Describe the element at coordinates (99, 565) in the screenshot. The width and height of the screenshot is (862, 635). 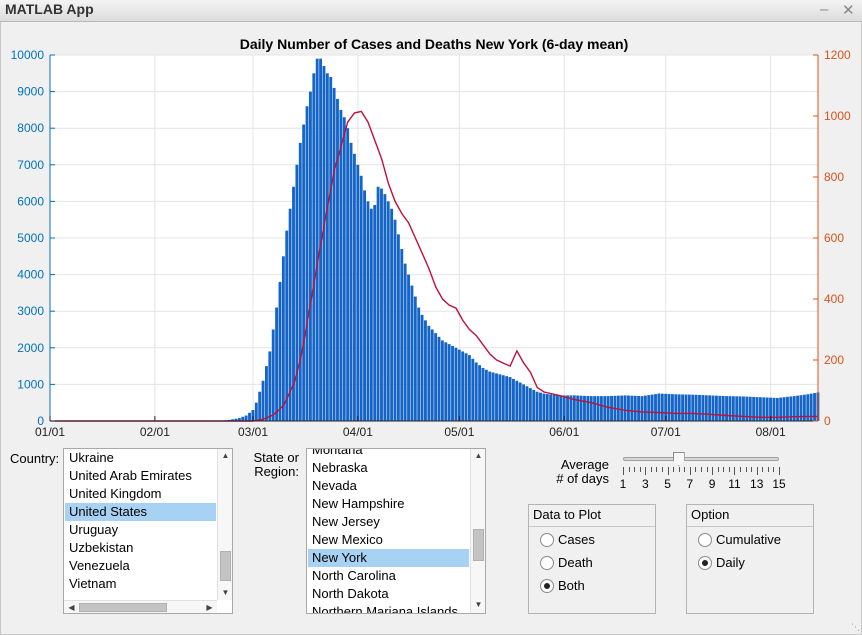
I see `country-list-item: Venezuela` at that location.